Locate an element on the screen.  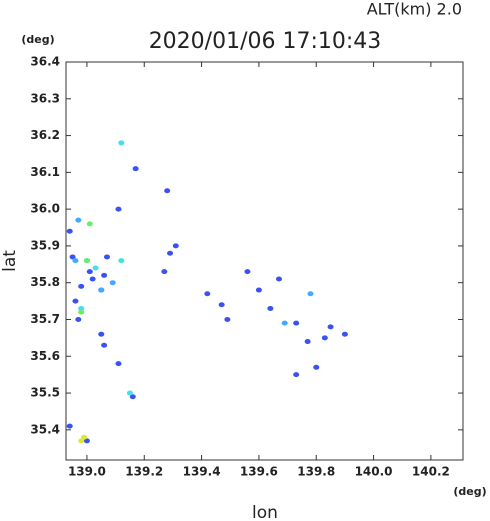
y-tick-label: 36.0 is located at coordinates (45, 209).